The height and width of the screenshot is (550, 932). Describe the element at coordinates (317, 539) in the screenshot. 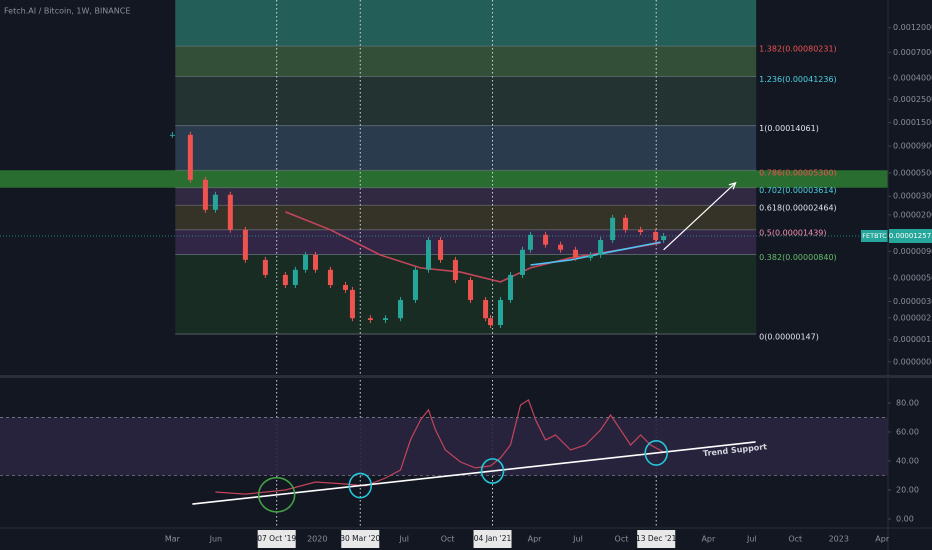

I see `x-tick-label: 2020` at that location.